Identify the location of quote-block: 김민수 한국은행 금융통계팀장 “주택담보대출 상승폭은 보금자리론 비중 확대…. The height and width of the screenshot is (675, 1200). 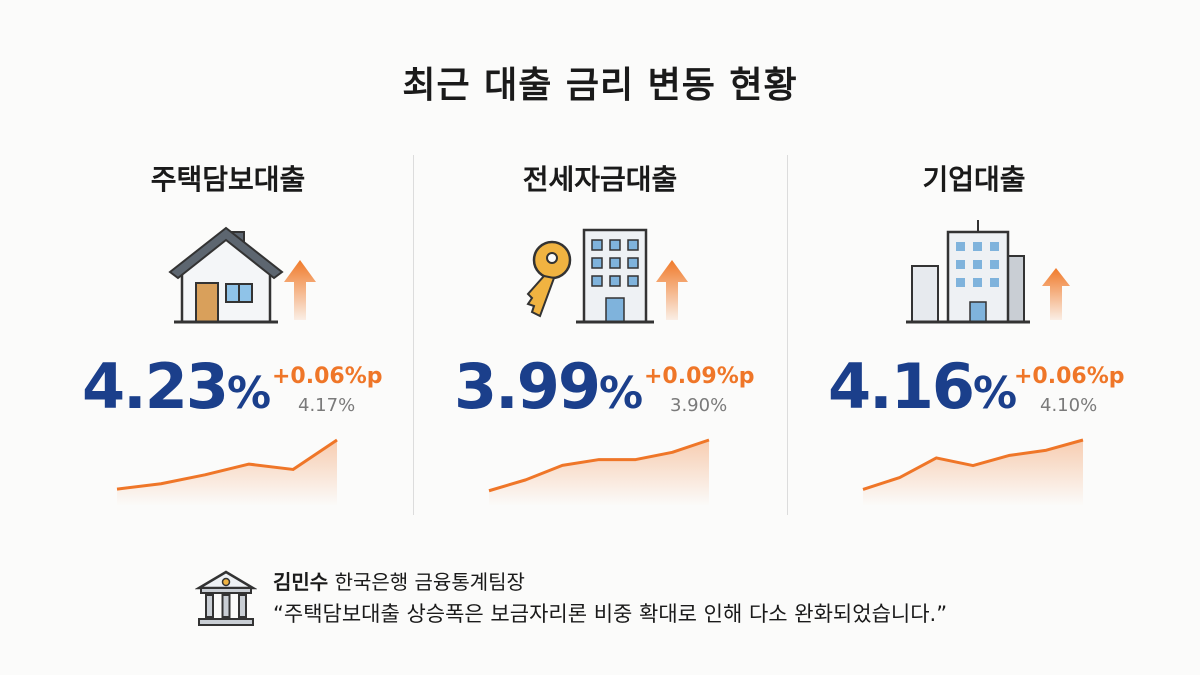
(615, 601).